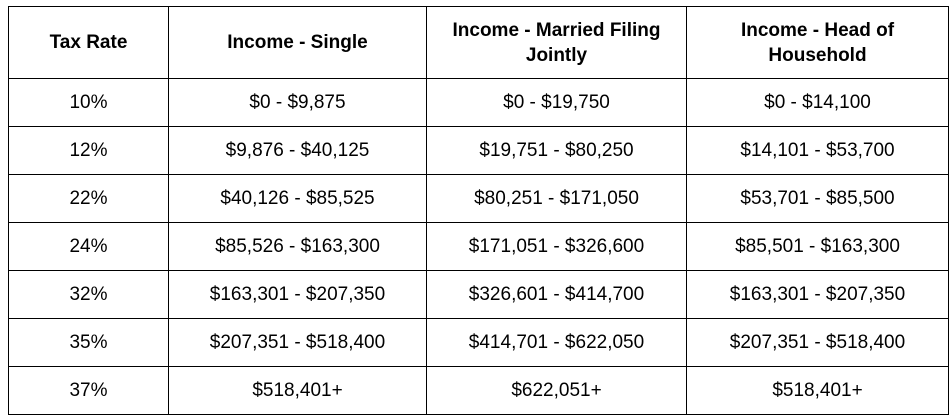 This screenshot has width=952, height=418. Describe the element at coordinates (297, 342) in the screenshot. I see `cell-income-single: $207,351 - $518,400` at that location.